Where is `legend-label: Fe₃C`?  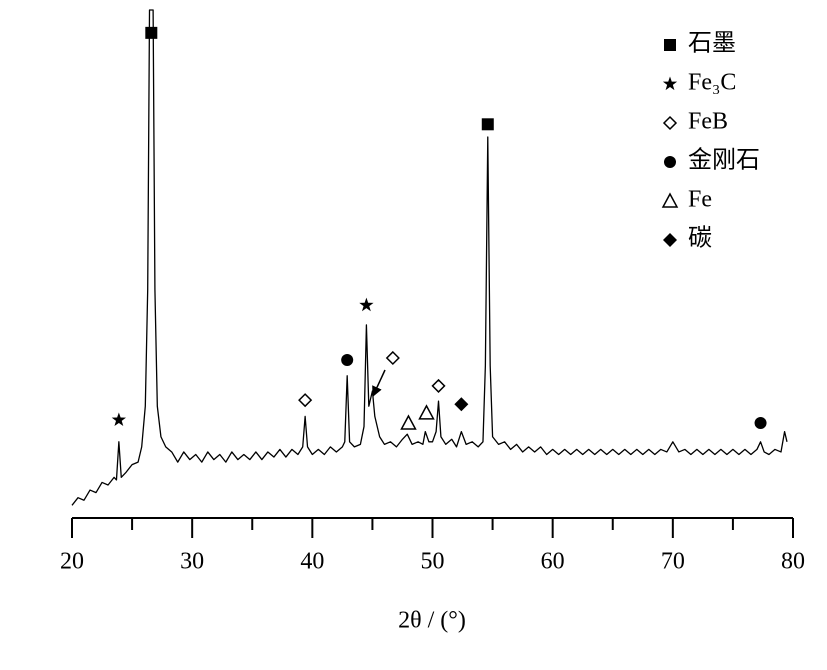
legend-label: Fe₃C is located at coordinates (712, 83).